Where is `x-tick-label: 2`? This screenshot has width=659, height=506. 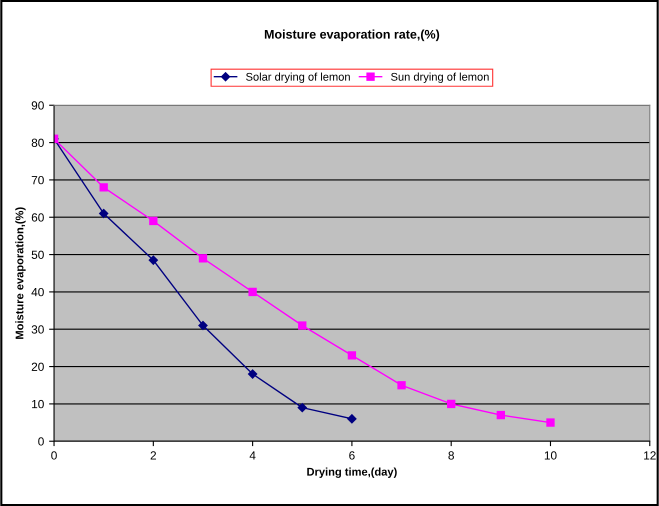
x-tick-label: 2 is located at coordinates (153, 455).